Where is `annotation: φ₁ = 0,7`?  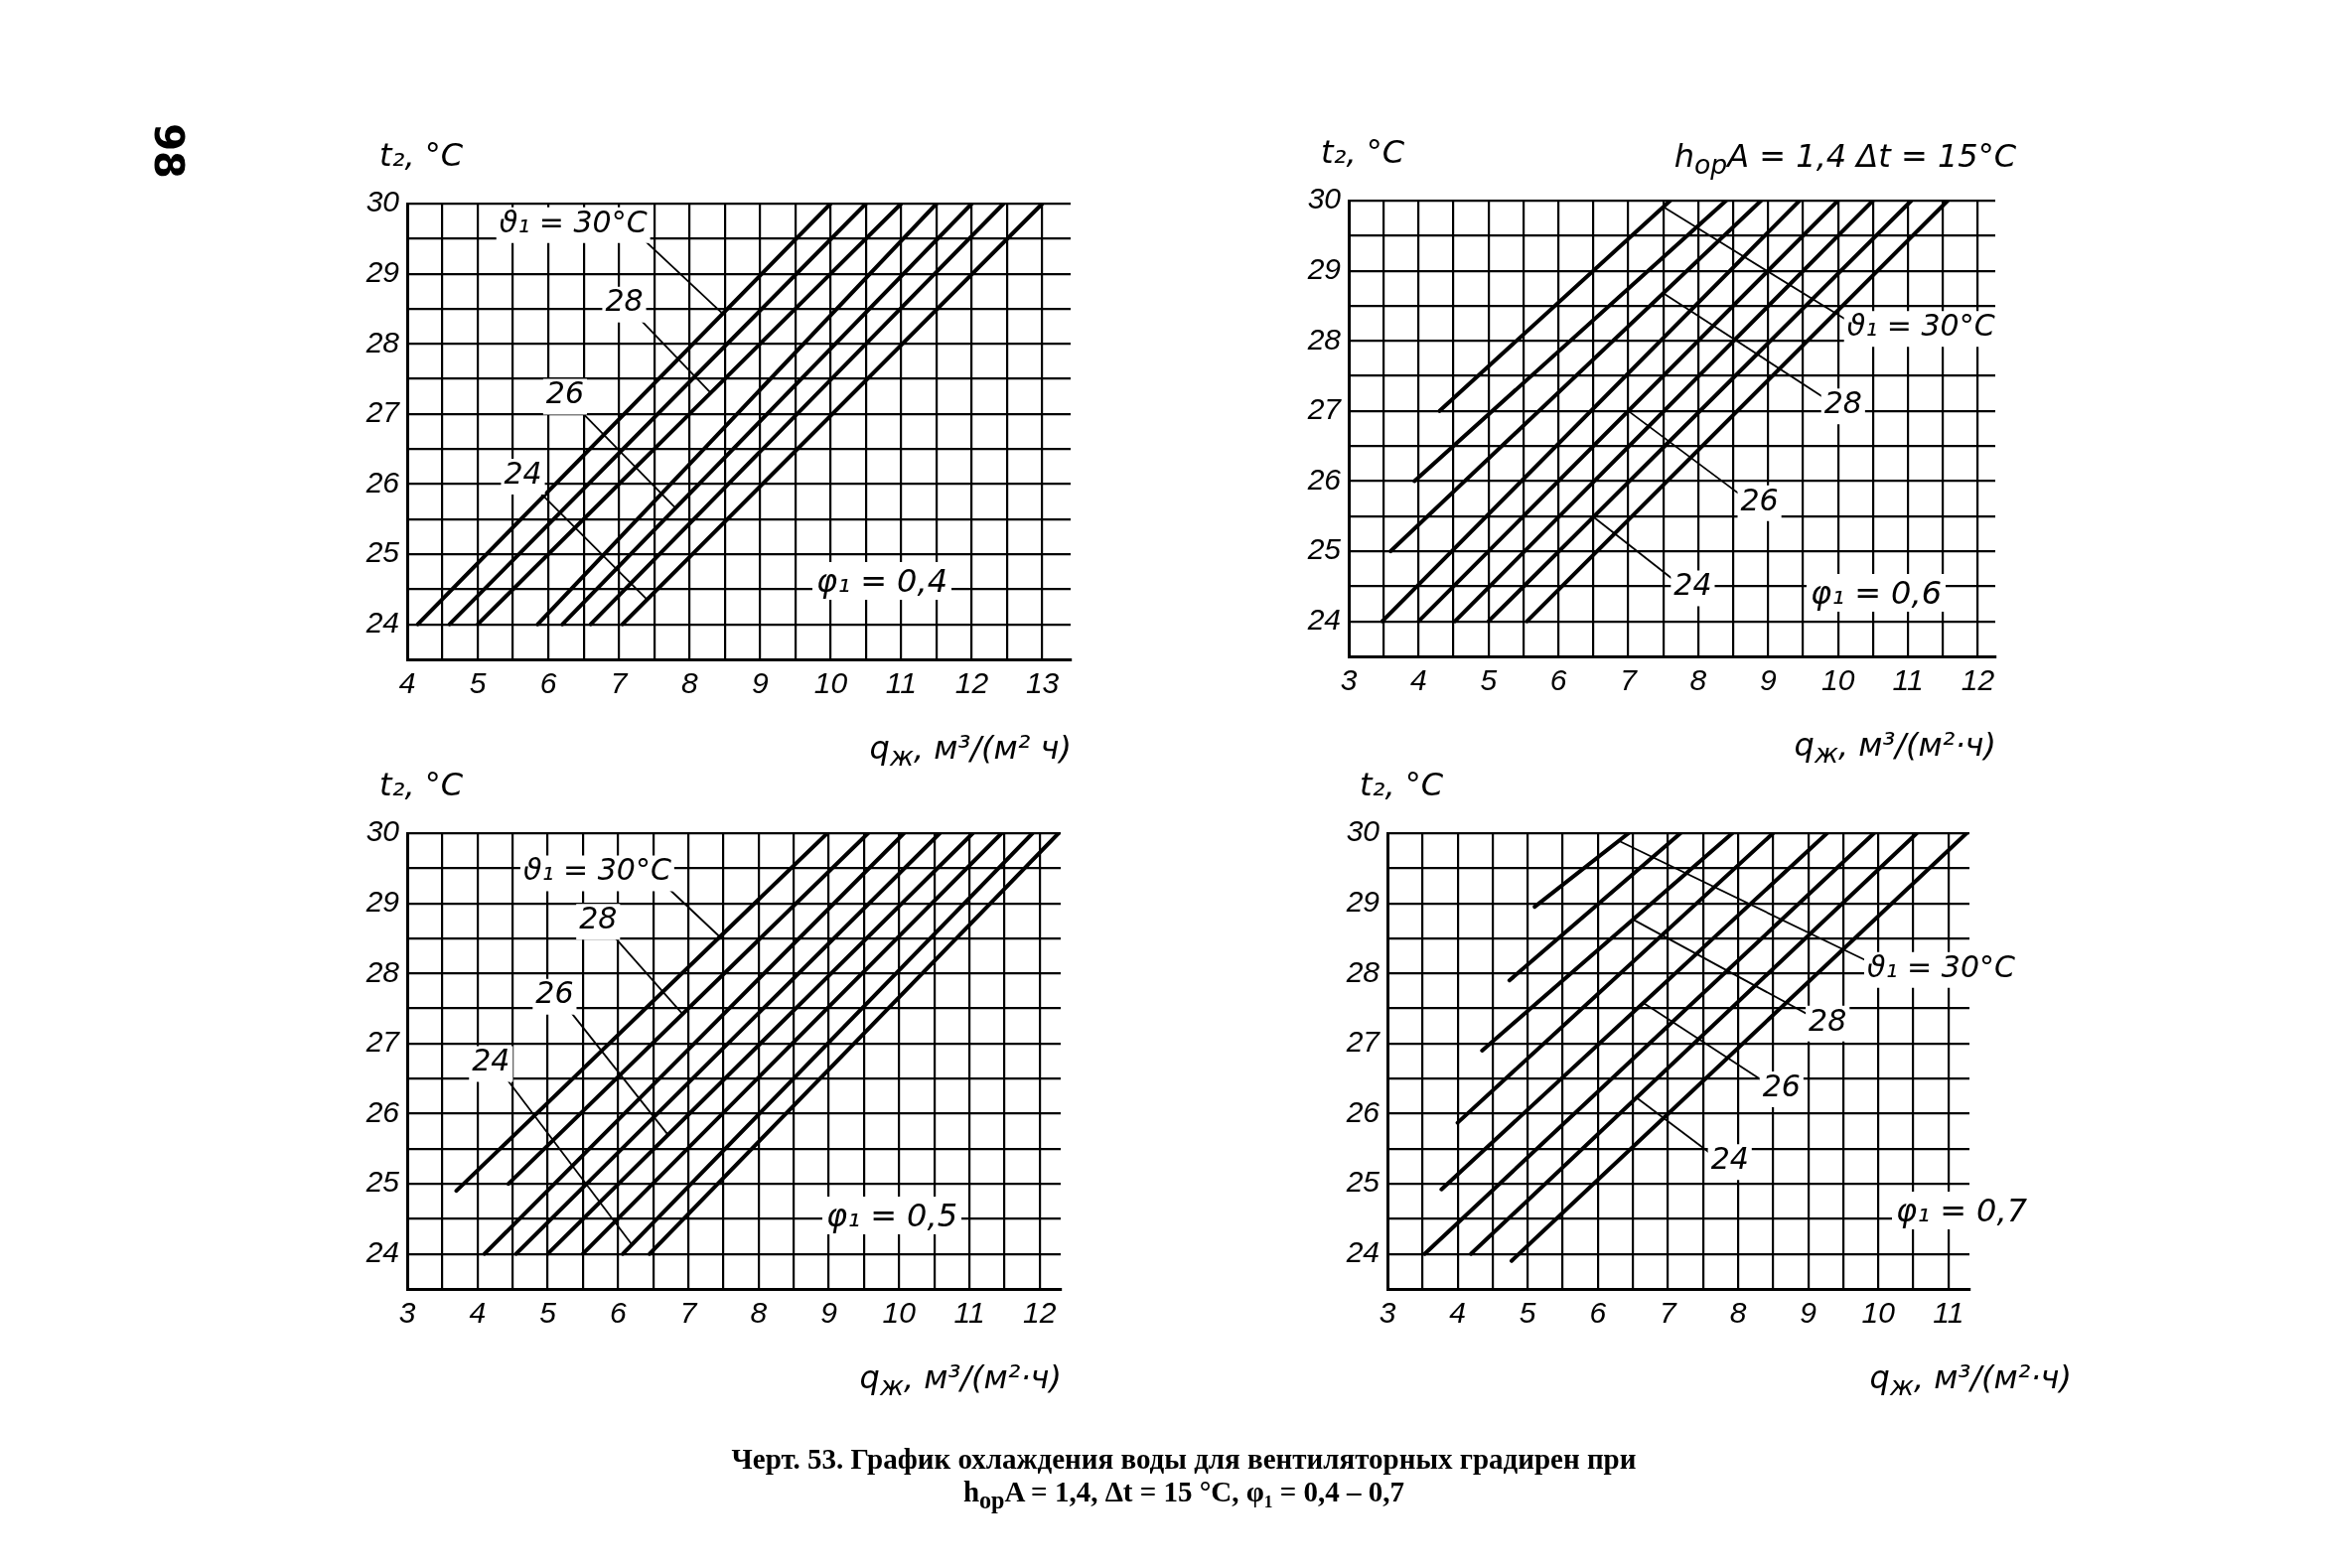 annotation: φ₁ = 0,7 is located at coordinates (1961, 1210).